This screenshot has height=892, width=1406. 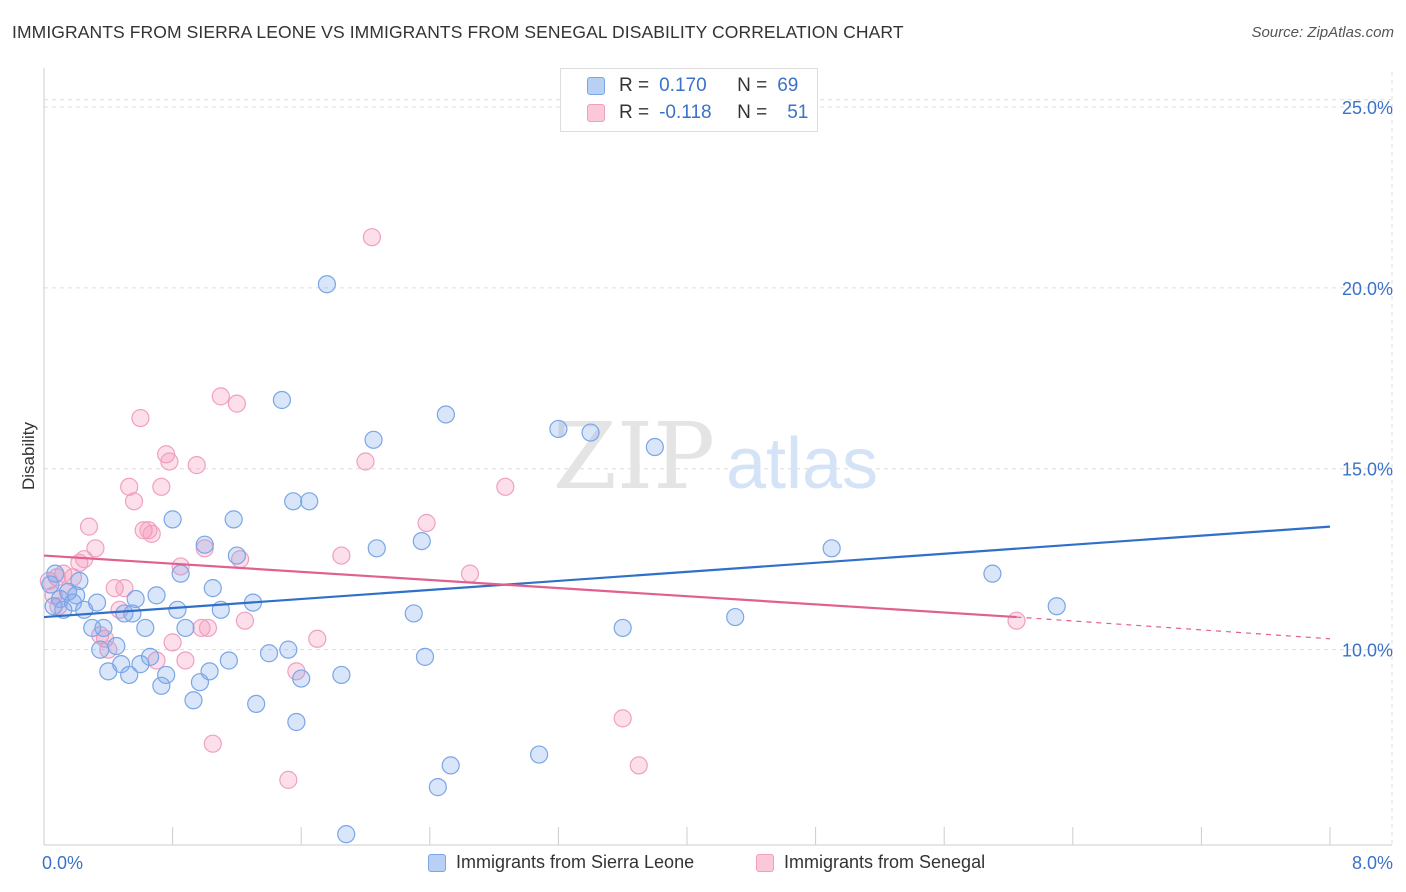 What do you see at coordinates (1367, 651) in the screenshot?
I see `y-tick-label: 10.0%` at bounding box center [1367, 651].